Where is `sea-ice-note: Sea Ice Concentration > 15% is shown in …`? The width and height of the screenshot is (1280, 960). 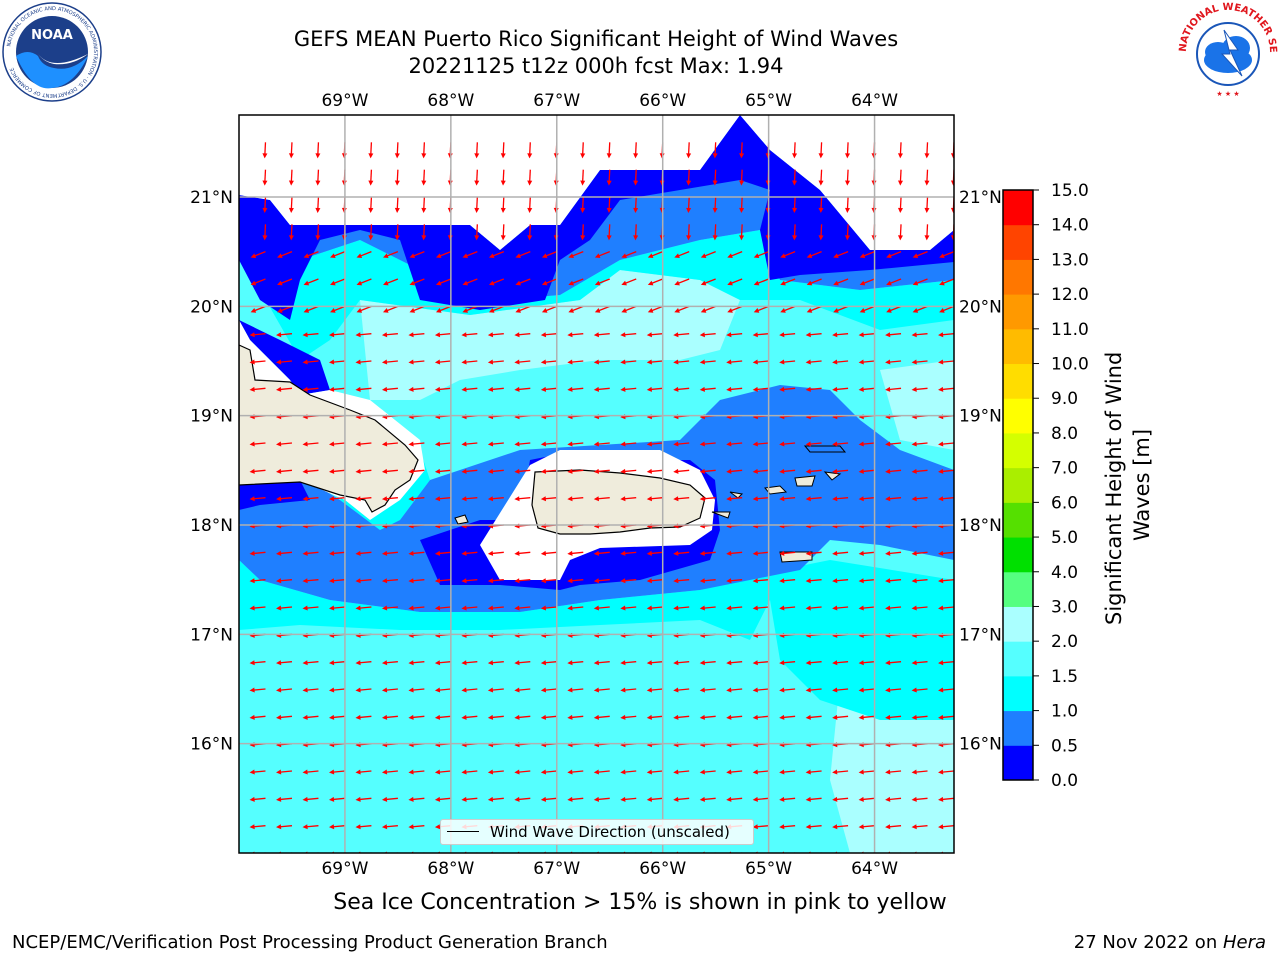
sea-ice-note: Sea Ice Concentration > 15% is shown in … is located at coordinates (640, 902).